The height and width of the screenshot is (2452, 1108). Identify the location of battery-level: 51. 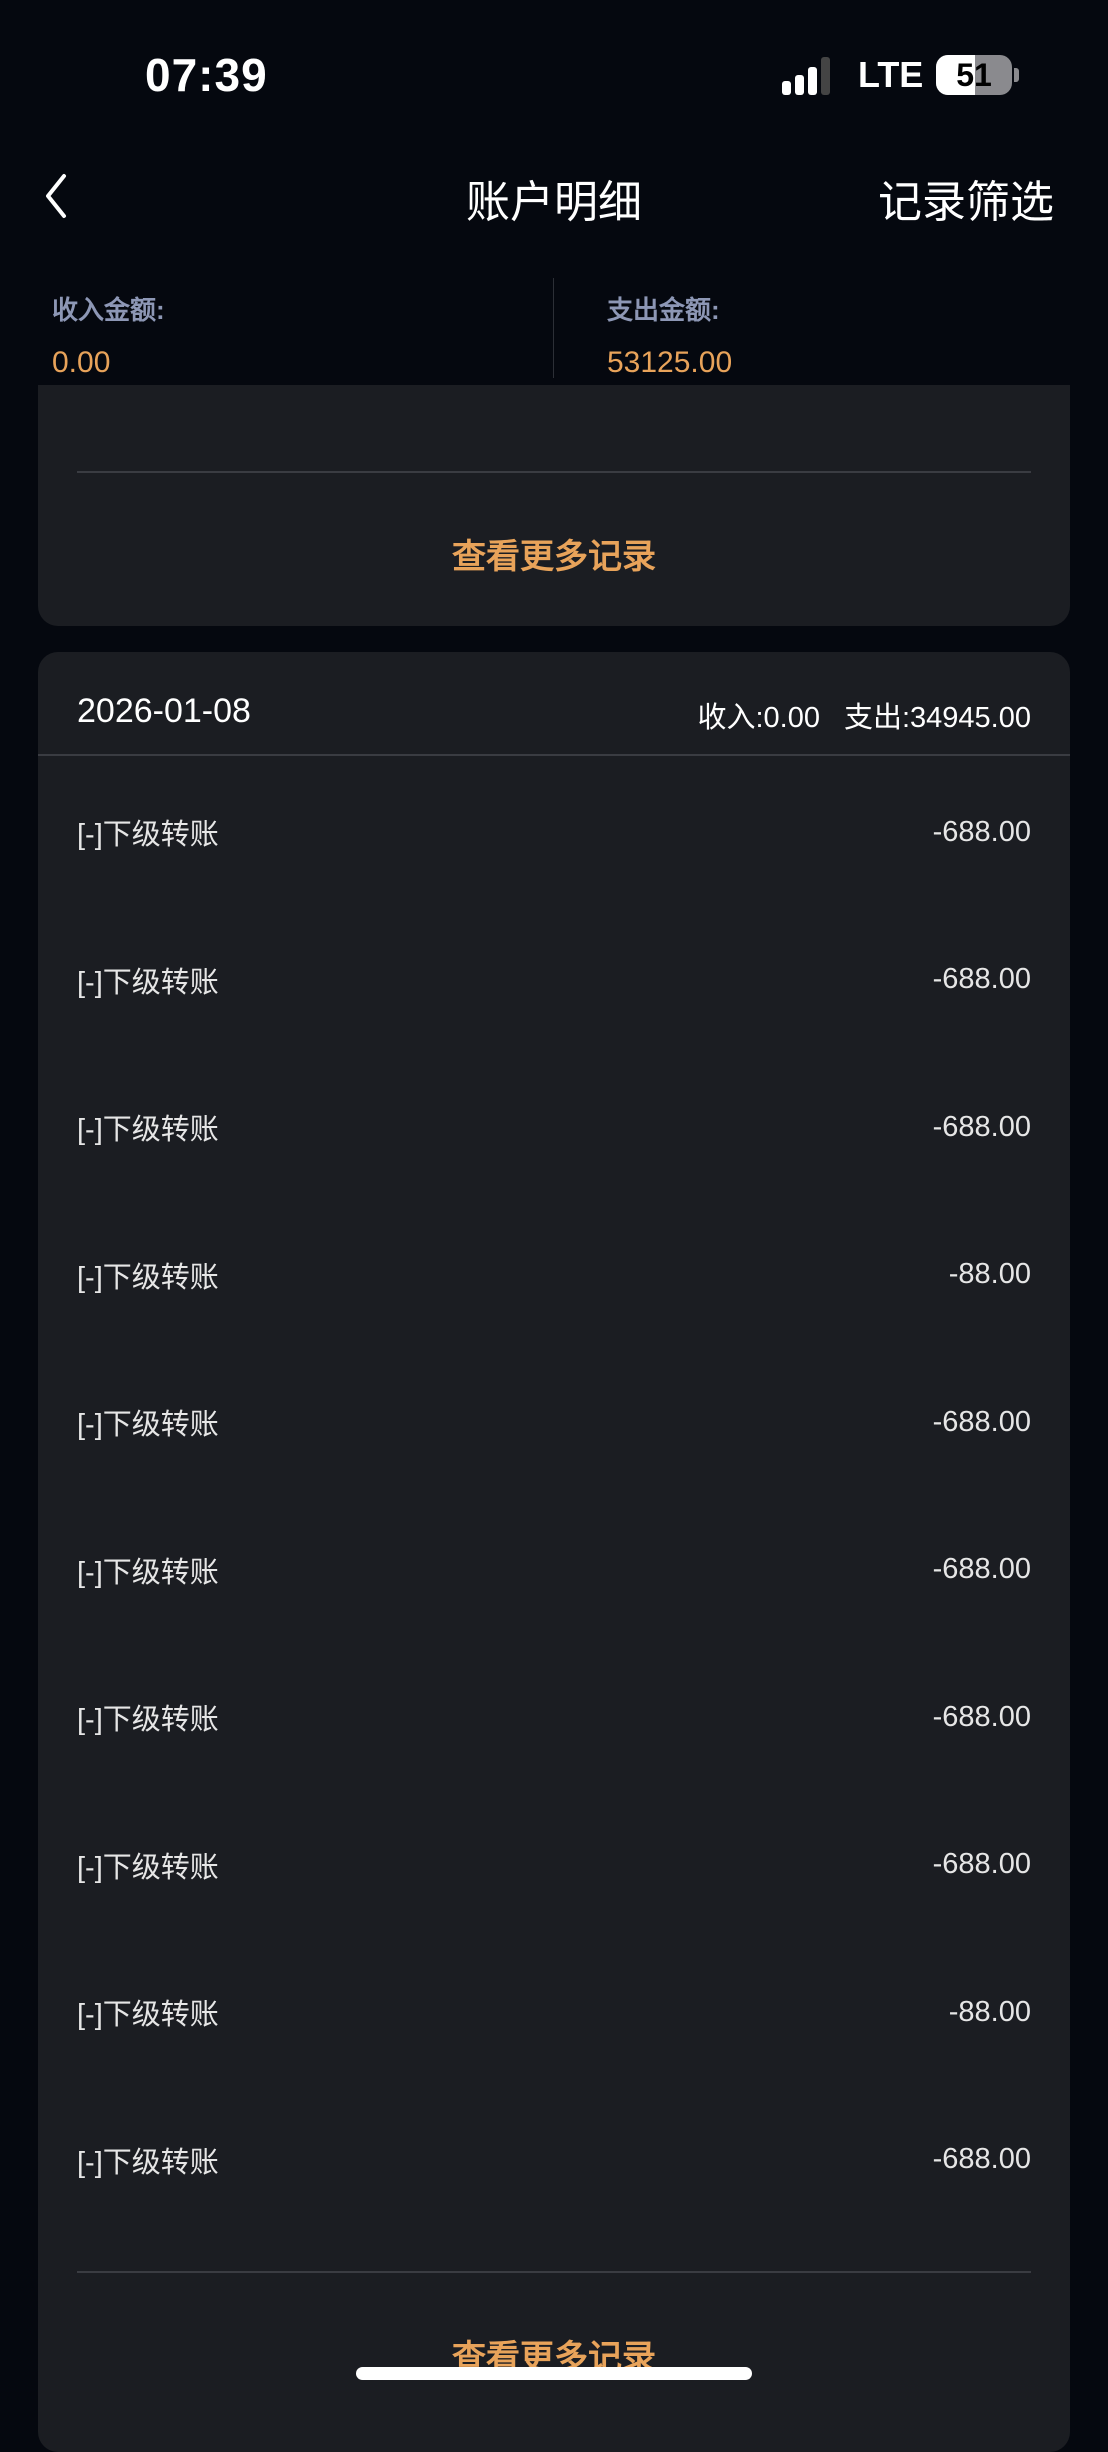
(974, 75).